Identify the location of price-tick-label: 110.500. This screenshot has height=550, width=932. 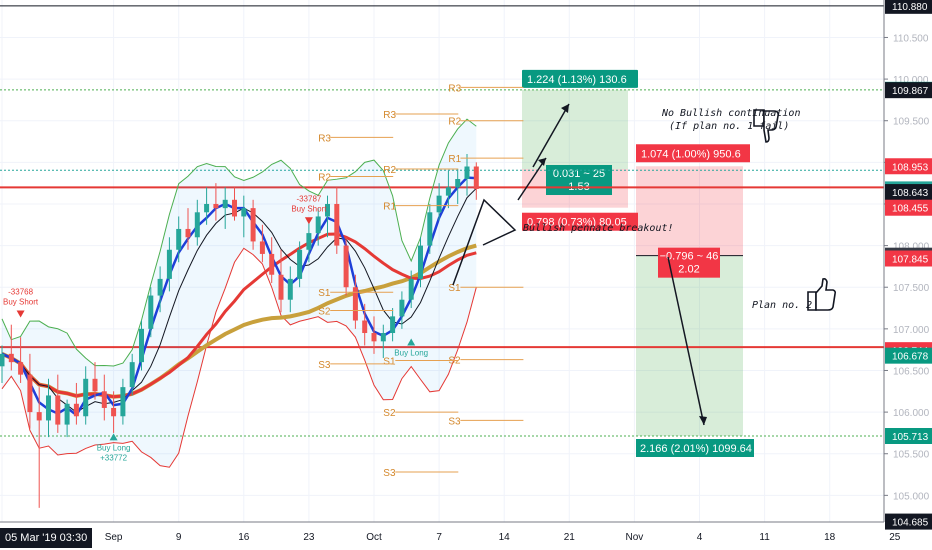
(911, 38).